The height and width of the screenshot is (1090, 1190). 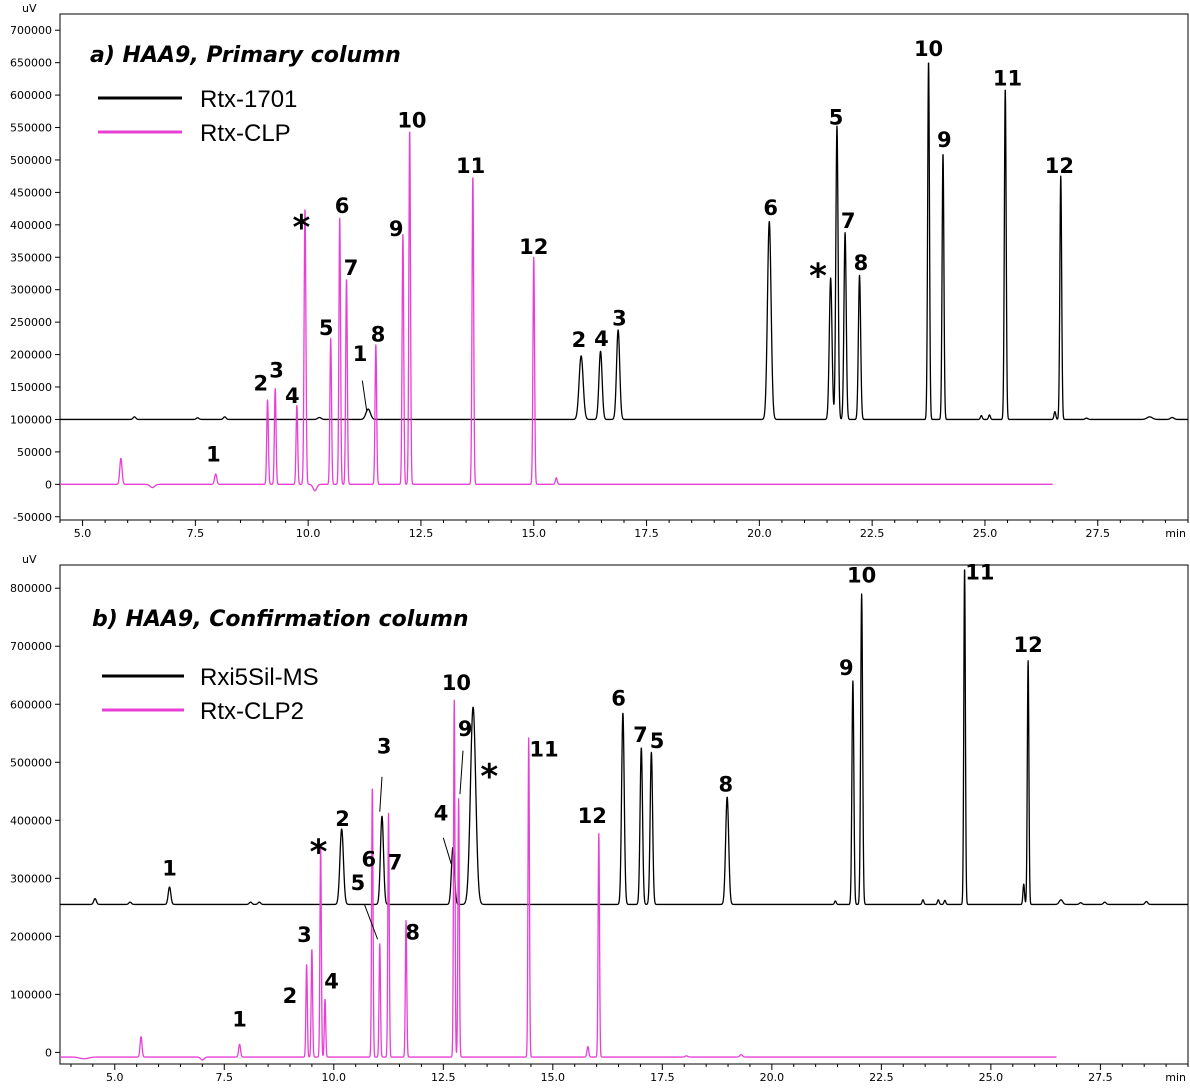 What do you see at coordinates (31, 588) in the screenshot?
I see `y-tick-label: 800000` at bounding box center [31, 588].